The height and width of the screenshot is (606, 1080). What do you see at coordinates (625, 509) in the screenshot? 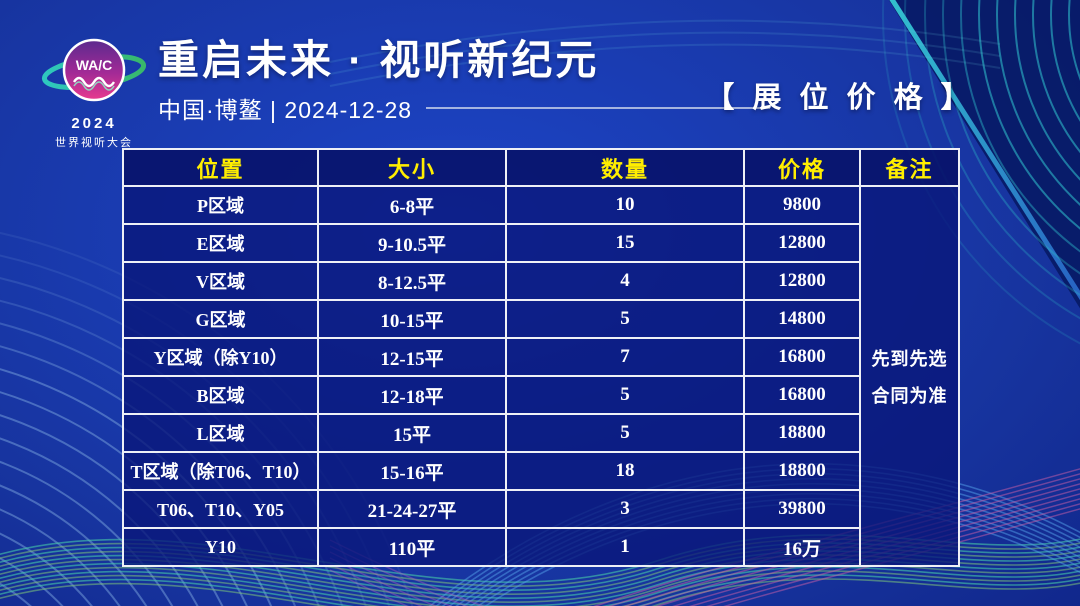
I see `cell-quantity: 3` at bounding box center [625, 509].